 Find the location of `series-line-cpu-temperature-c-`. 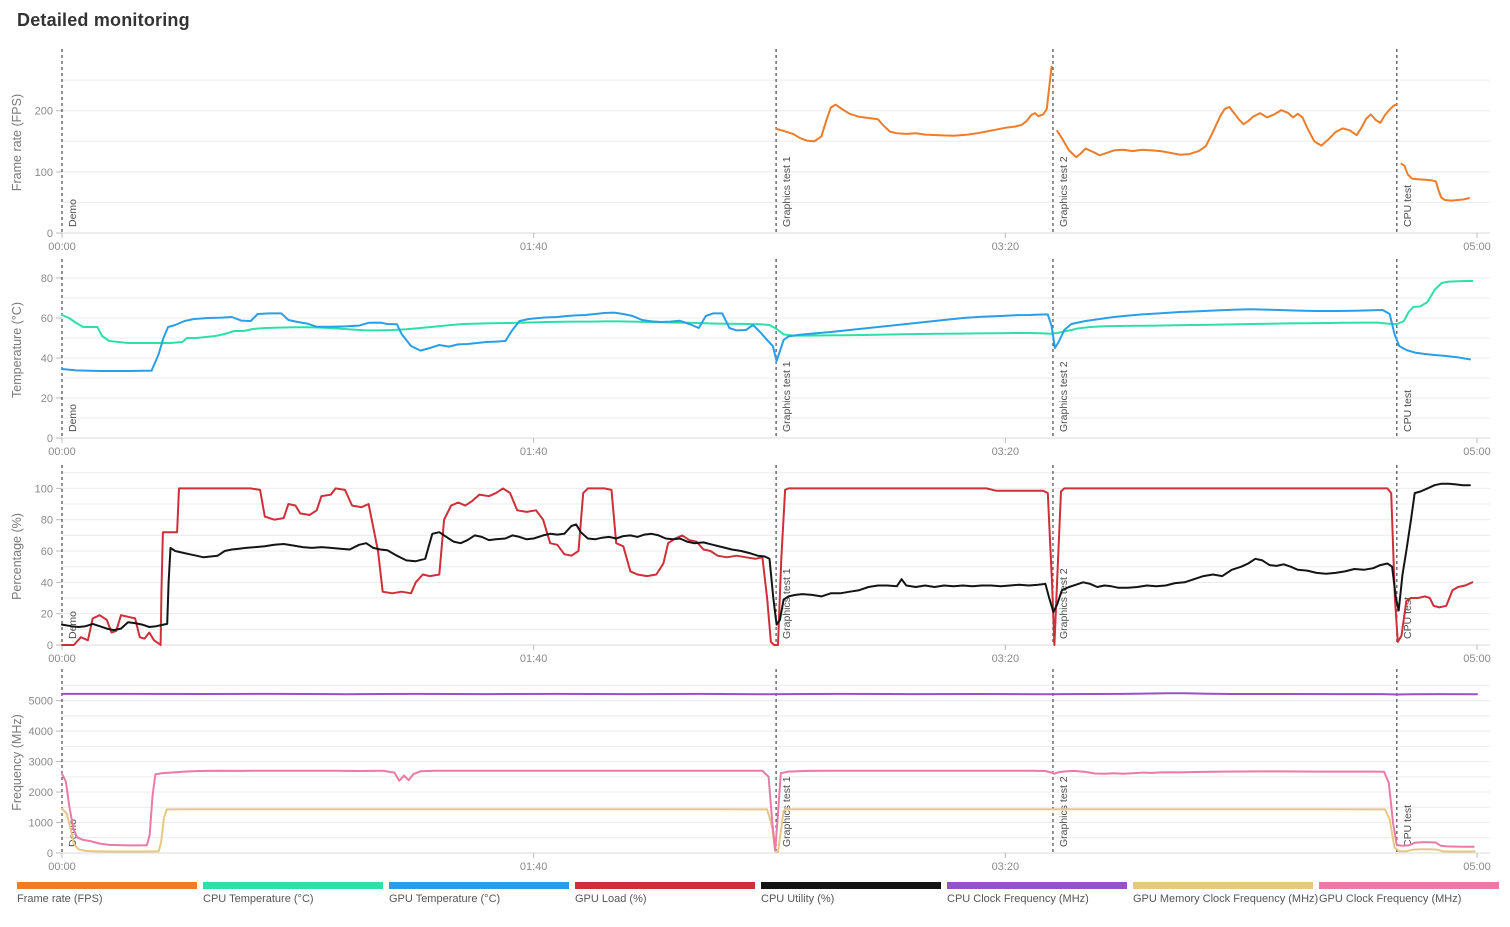

series-line-cpu-temperature-c- is located at coordinates (767, 312).